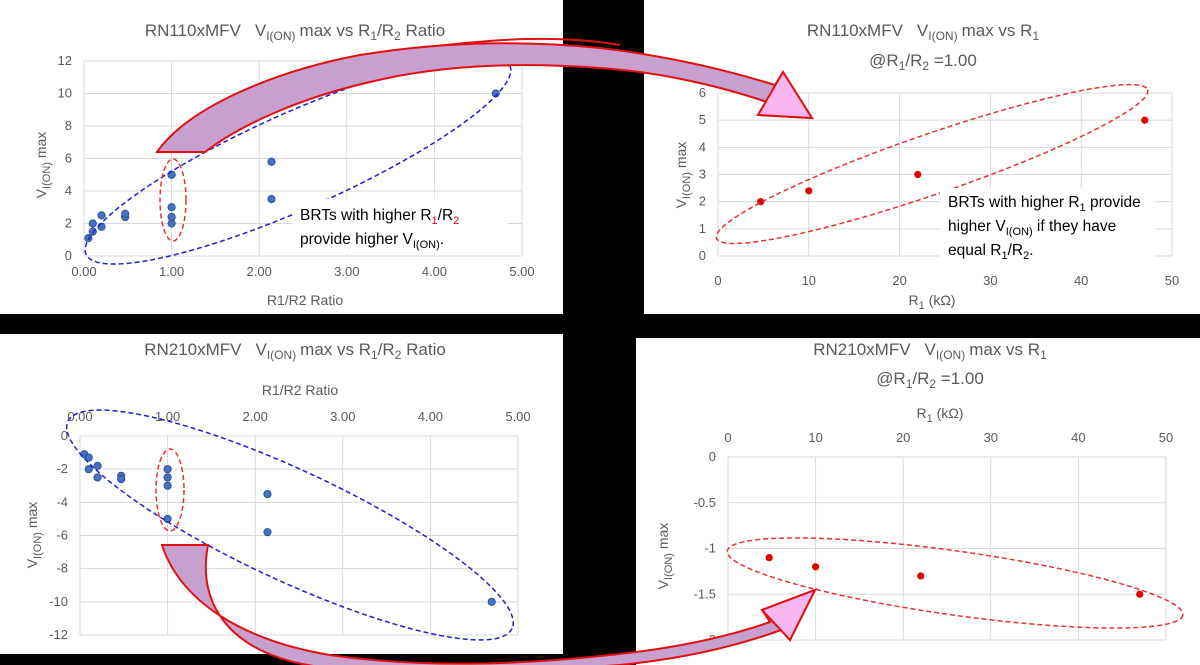 This screenshot has width=1200, height=665. What do you see at coordinates (517, 416) in the screenshot?
I see `c3-xtick-5: 5.00` at bounding box center [517, 416].